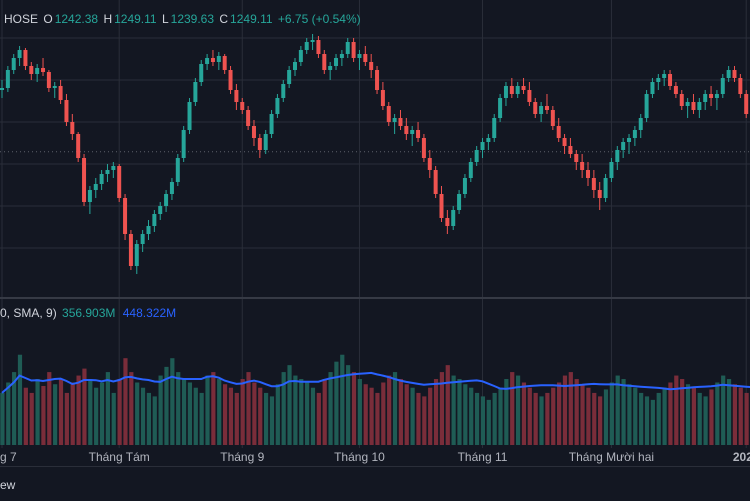 Image resolution: width=750 pixels, height=501 pixels. I want to click on low-label: L, so click(165, 19).